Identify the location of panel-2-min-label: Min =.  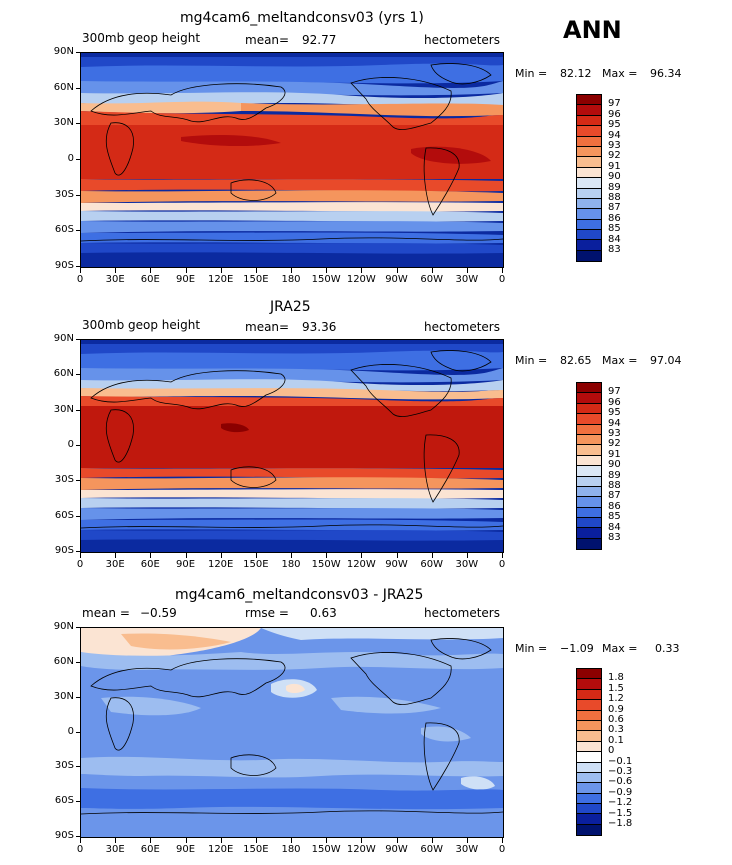
(531, 360).